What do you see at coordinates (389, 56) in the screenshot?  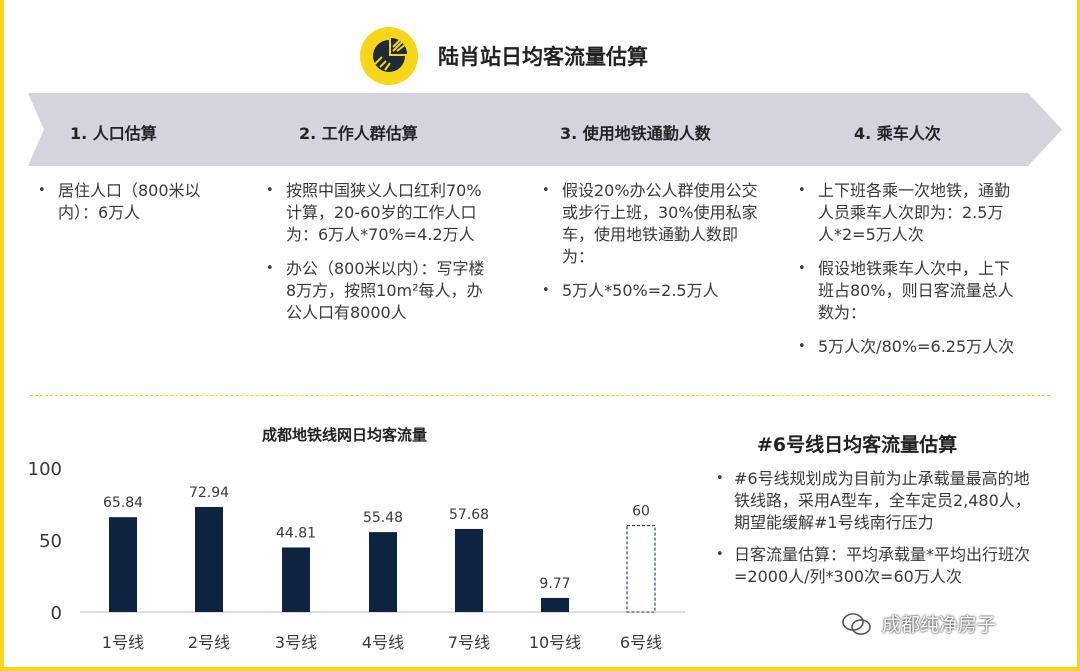 I see `pie-chart-icon` at bounding box center [389, 56].